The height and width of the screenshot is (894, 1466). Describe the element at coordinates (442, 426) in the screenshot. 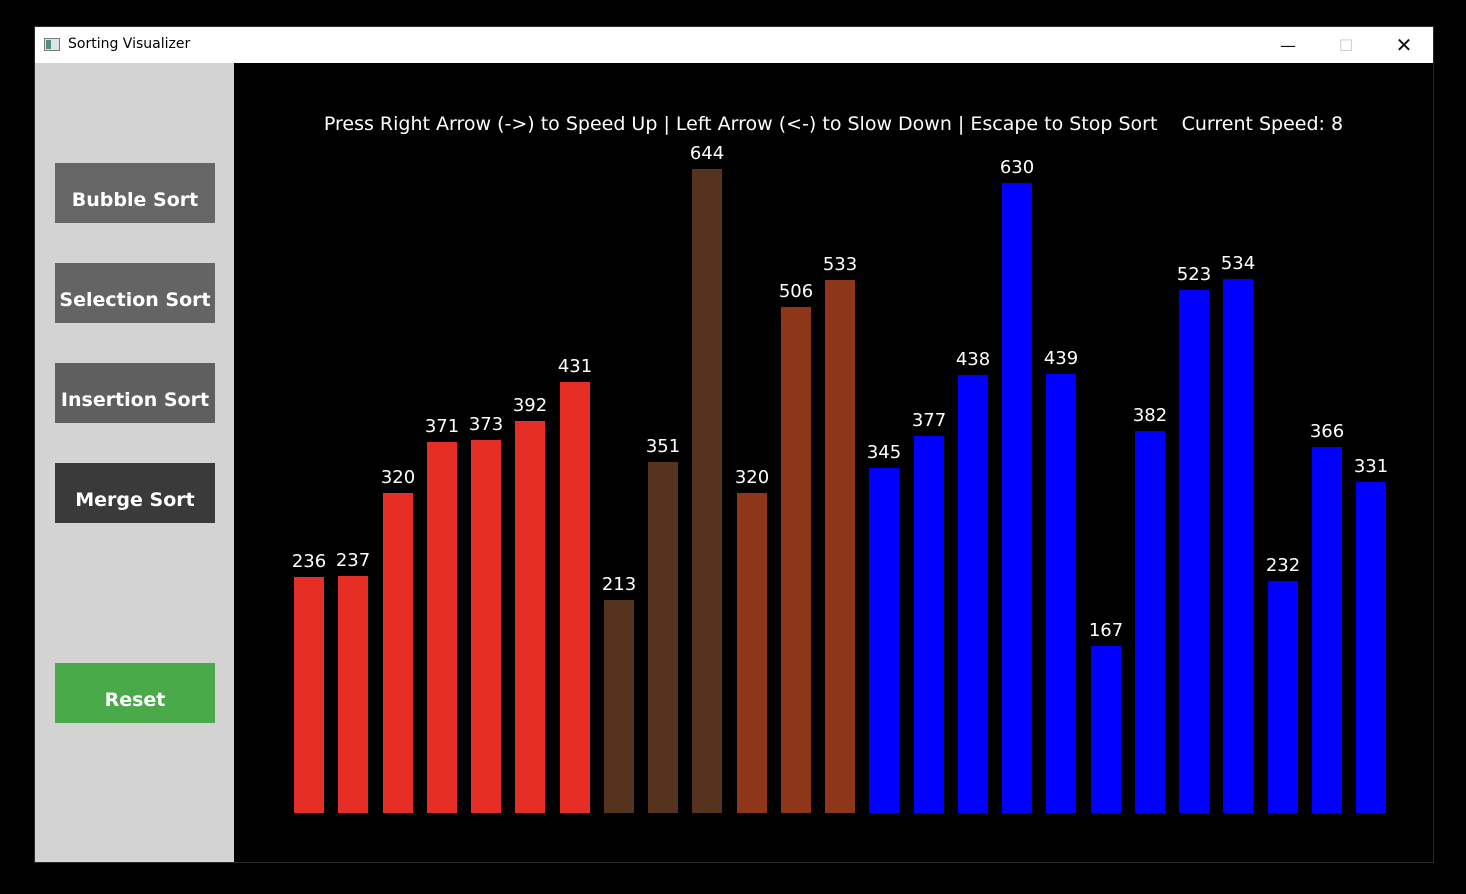

I see `bar-value-label-3: 371` at that location.